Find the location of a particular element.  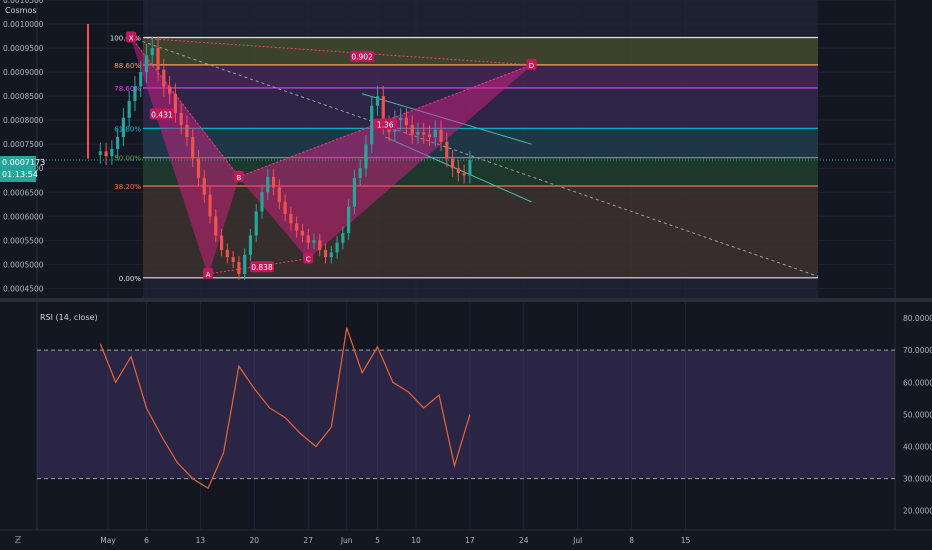

price-tick-label: 0.0009500 is located at coordinates (23, 48).